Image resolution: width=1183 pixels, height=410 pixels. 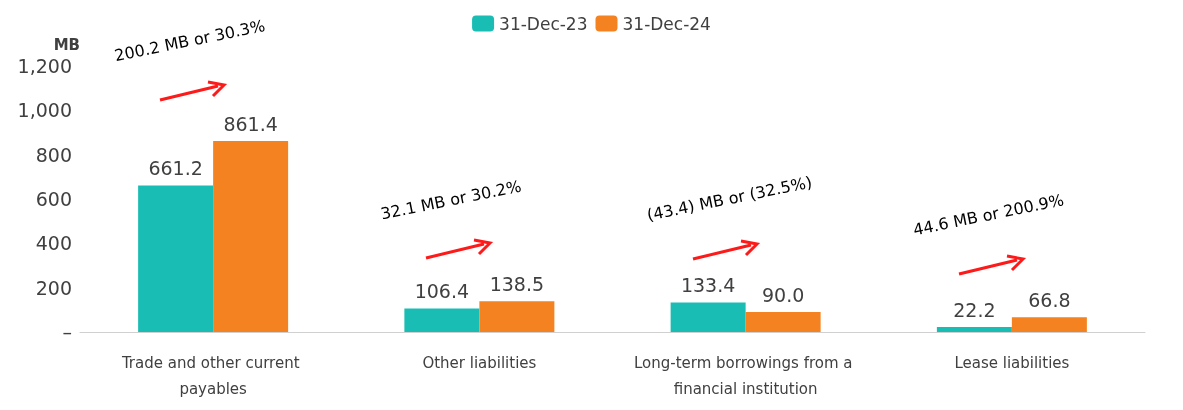 I want to click on y-tick-label: 1,200, so click(x=44, y=66).